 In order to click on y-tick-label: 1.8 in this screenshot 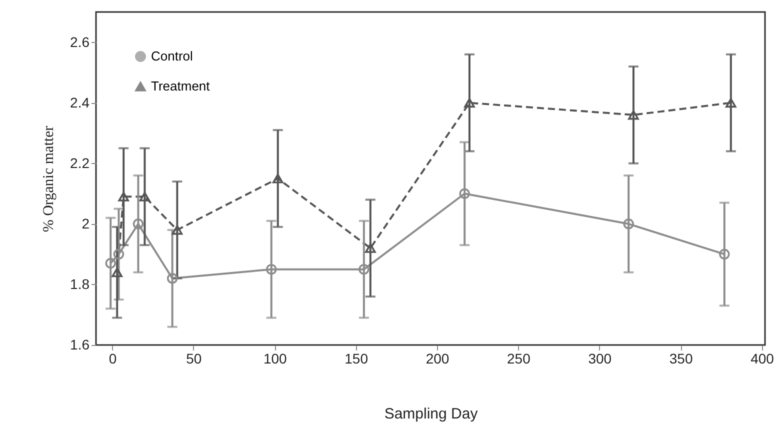, I will do `click(80, 284)`.